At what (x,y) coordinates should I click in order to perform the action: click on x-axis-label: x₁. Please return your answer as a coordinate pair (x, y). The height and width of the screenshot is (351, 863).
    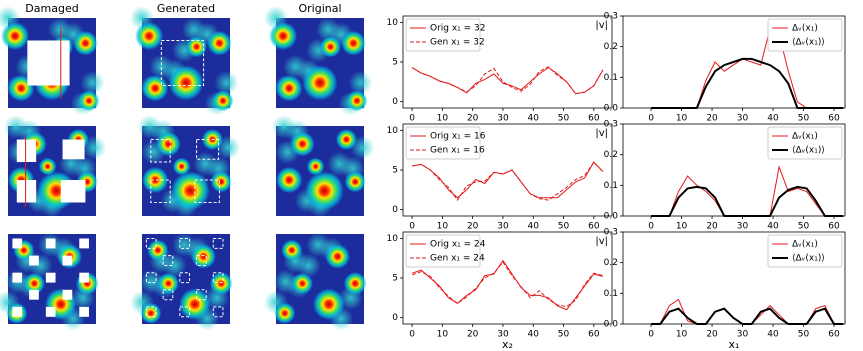
    Looking at the image, I should click on (734, 344).